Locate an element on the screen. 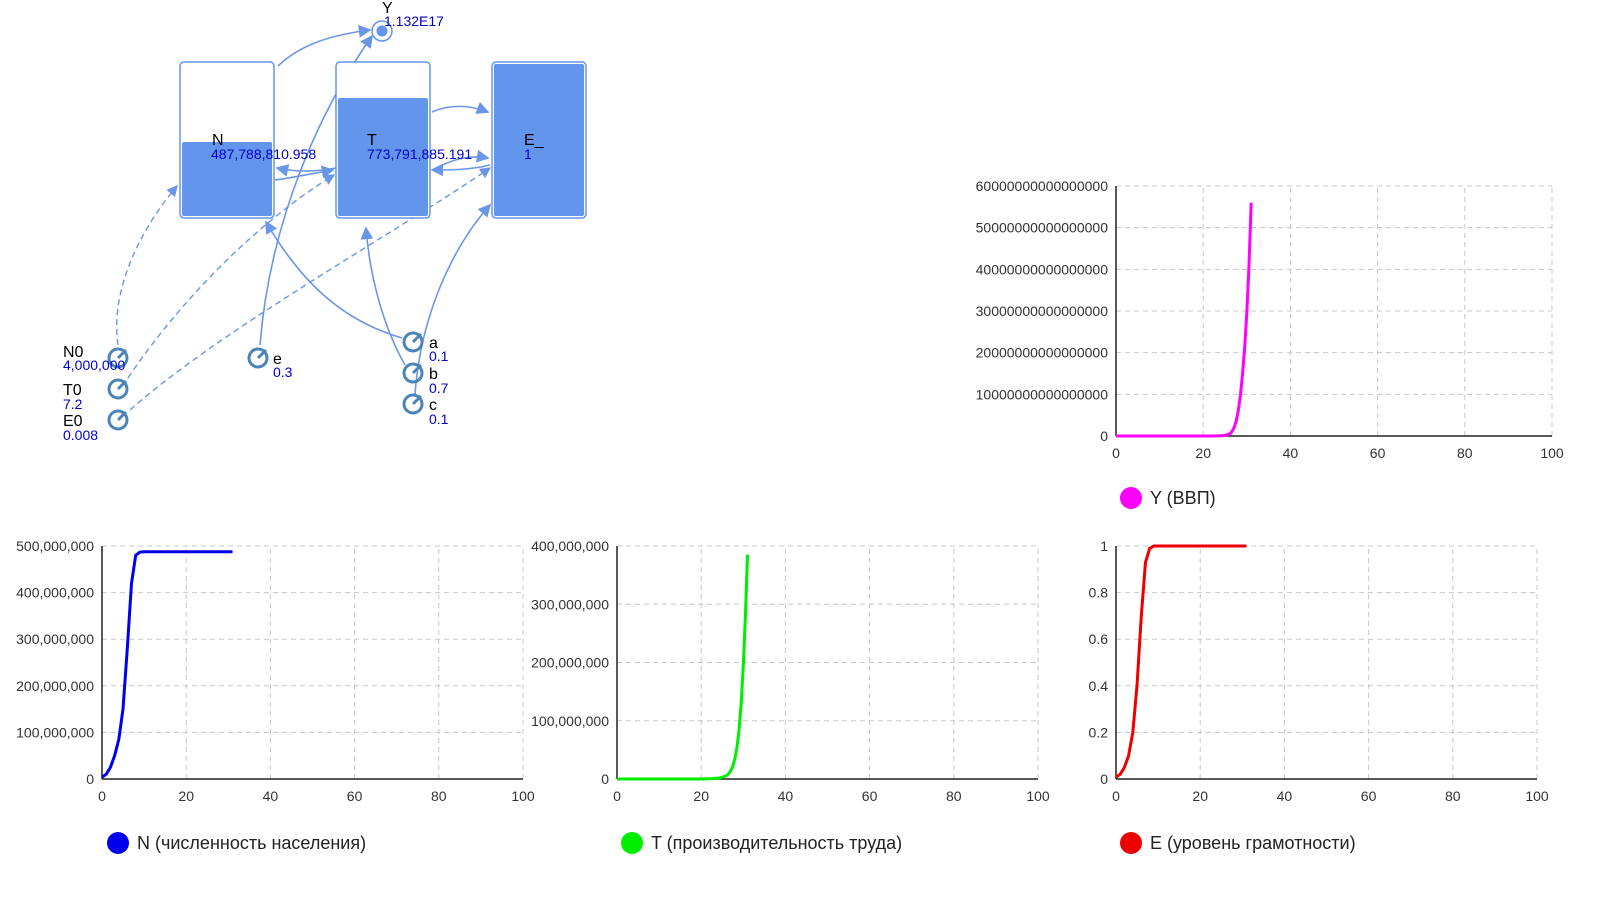  series-line-e is located at coordinates (1181, 661).